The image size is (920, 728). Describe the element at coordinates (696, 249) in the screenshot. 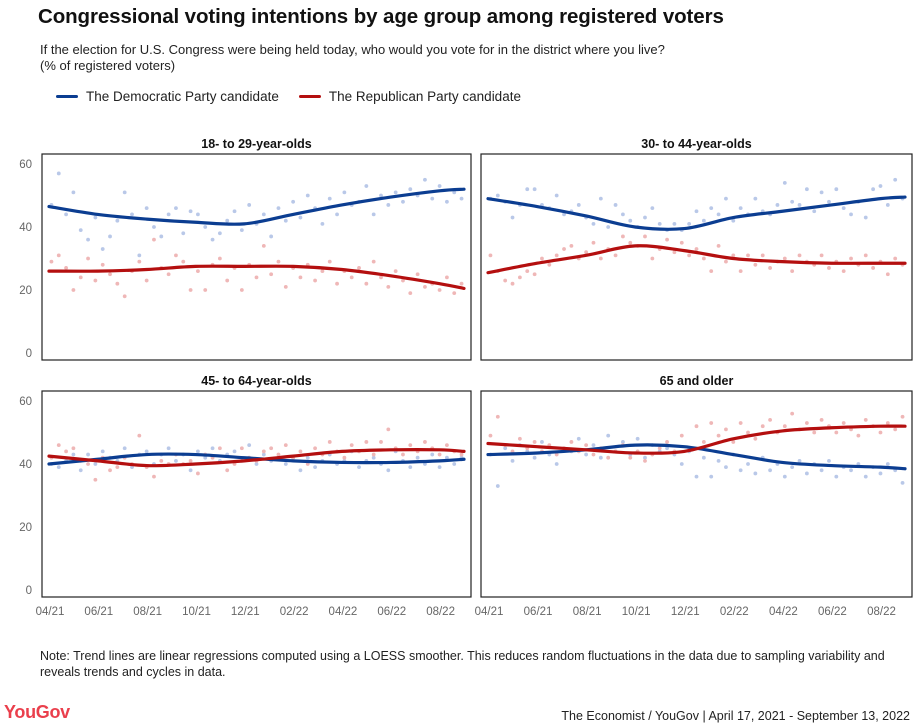

I see `panel-2: 30- to 44-year-olds` at that location.